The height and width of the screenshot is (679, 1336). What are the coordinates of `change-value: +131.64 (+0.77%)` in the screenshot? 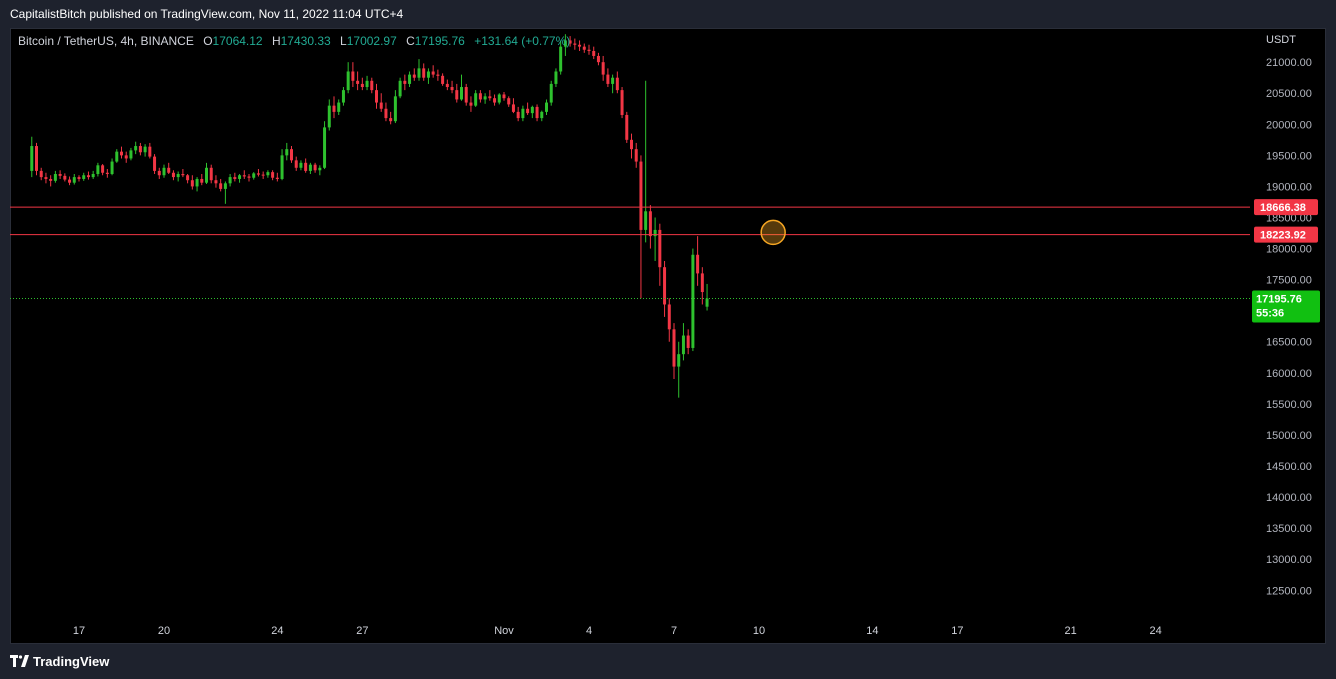 It's located at (522, 41).